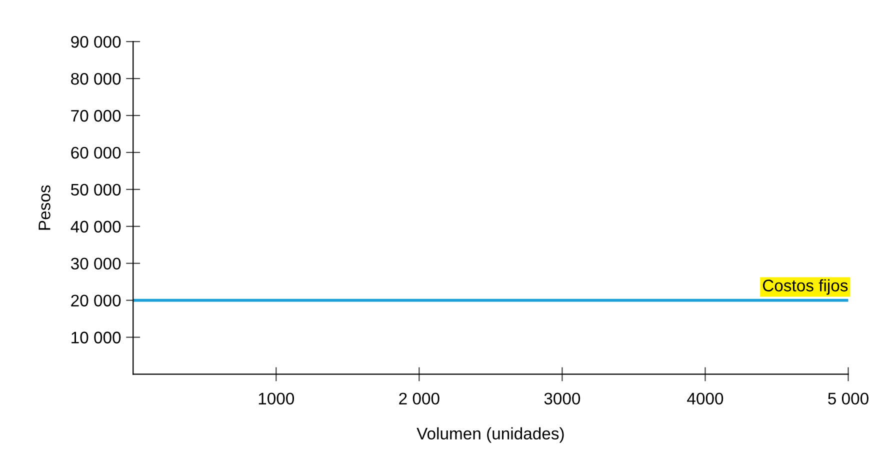 This screenshot has width=870, height=462. Describe the element at coordinates (96, 190) in the screenshot. I see `y-tick-label: 50 000` at that location.